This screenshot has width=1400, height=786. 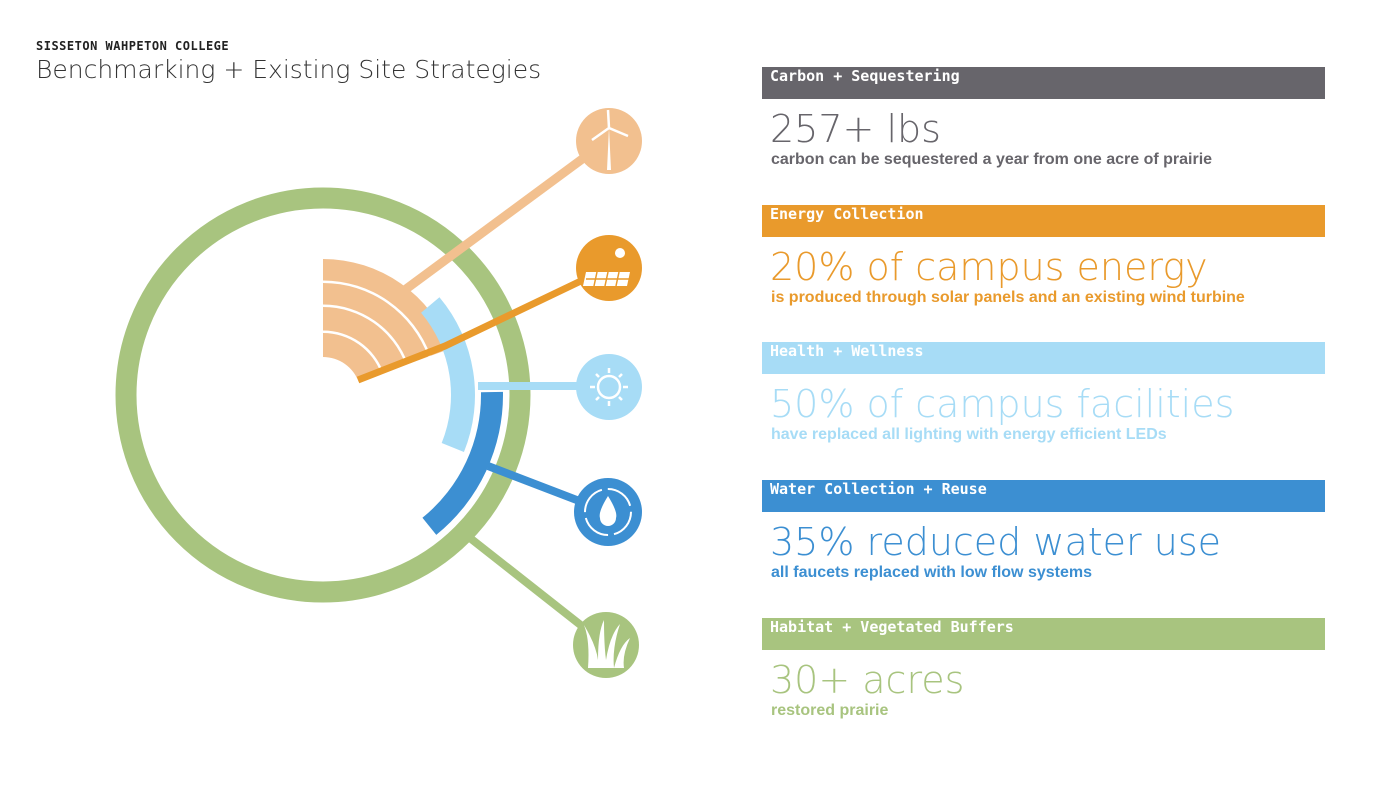 I want to click on panel-value: 50% of campus facilities, so click(x=1002, y=404).